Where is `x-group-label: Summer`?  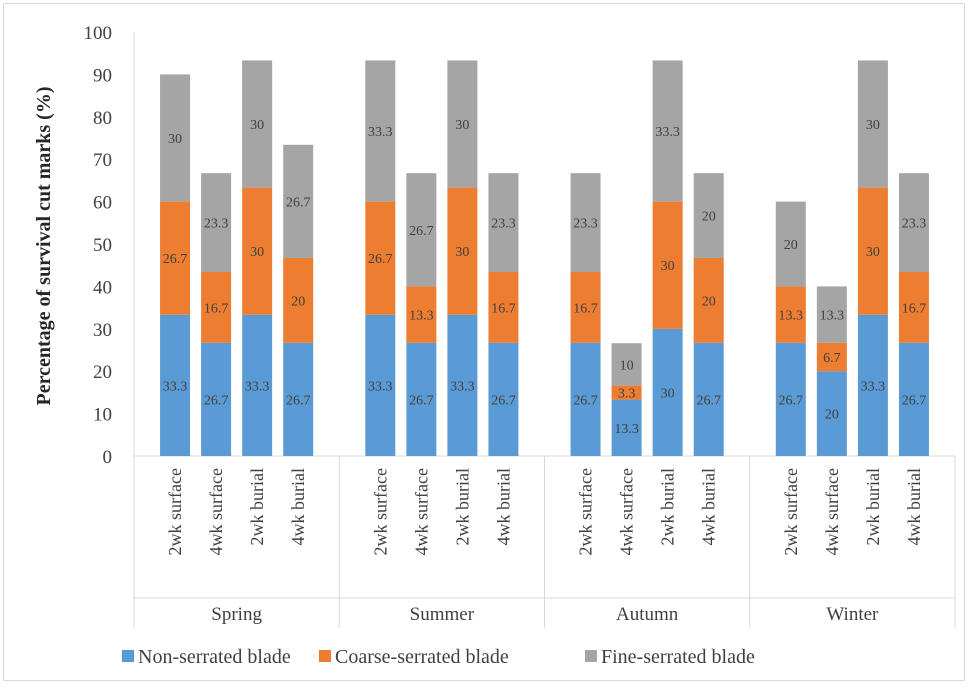 x-group-label: Summer is located at coordinates (442, 614).